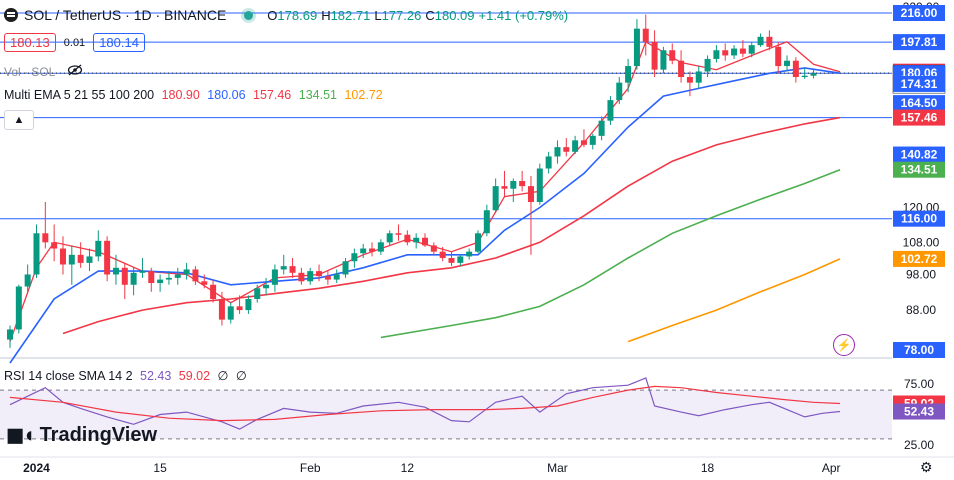 This screenshot has height=480, width=954. What do you see at coordinates (919, 411) in the screenshot?
I see `rsi-axis-label` at bounding box center [919, 411].